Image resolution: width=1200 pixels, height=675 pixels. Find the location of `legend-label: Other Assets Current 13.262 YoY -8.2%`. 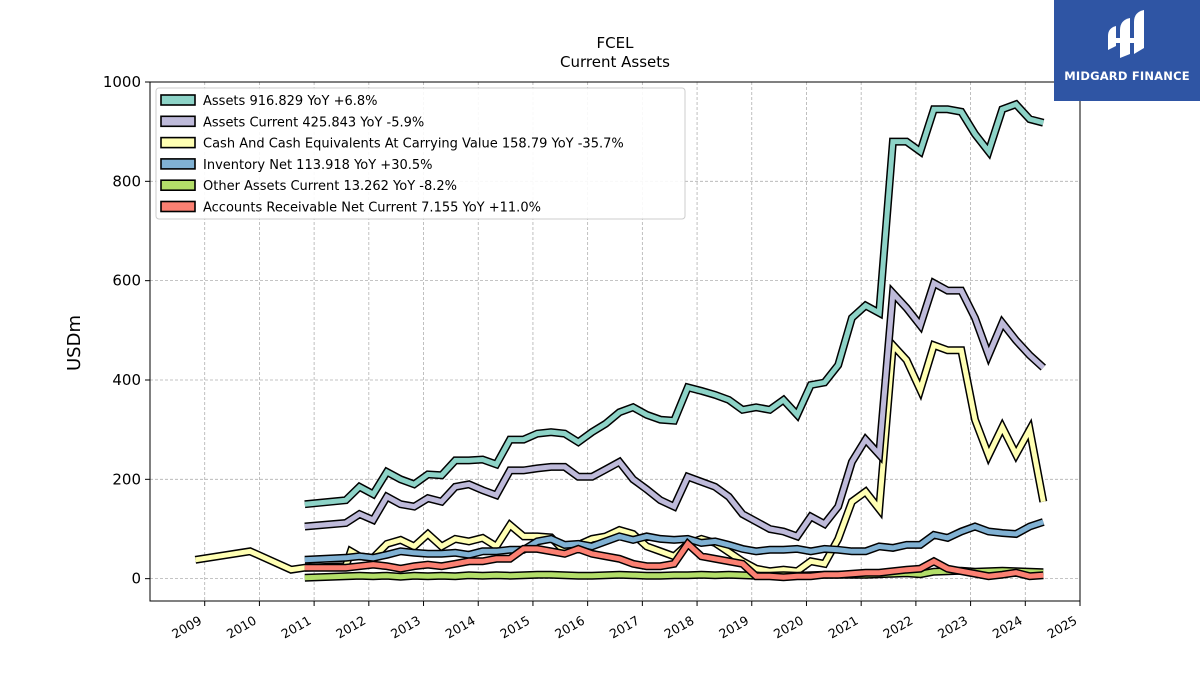

legend-label: Other Assets Current 13.262 YoY -8.2% is located at coordinates (330, 186).